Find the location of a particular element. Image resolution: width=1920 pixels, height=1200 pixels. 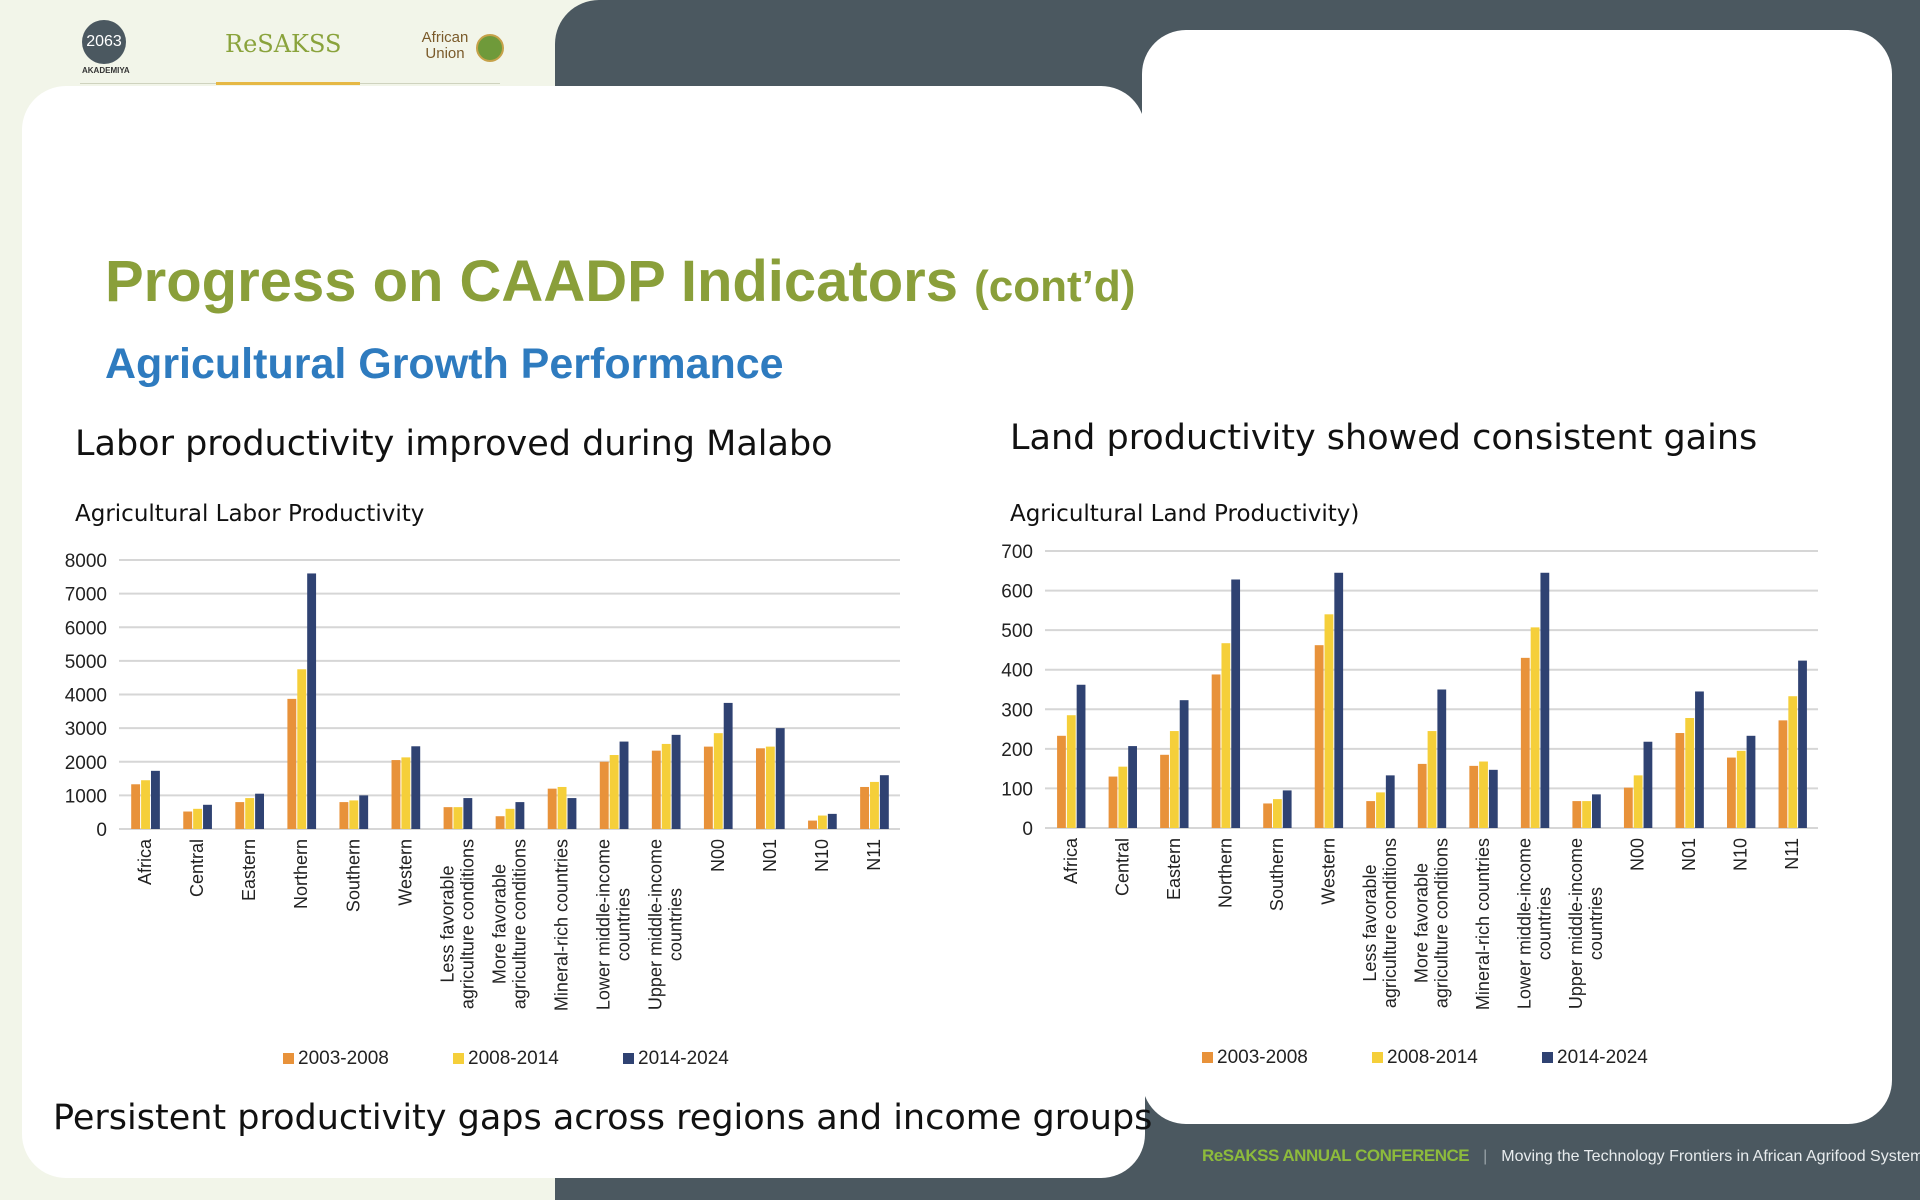

x-category-label: Southern is located at coordinates (353, 875).